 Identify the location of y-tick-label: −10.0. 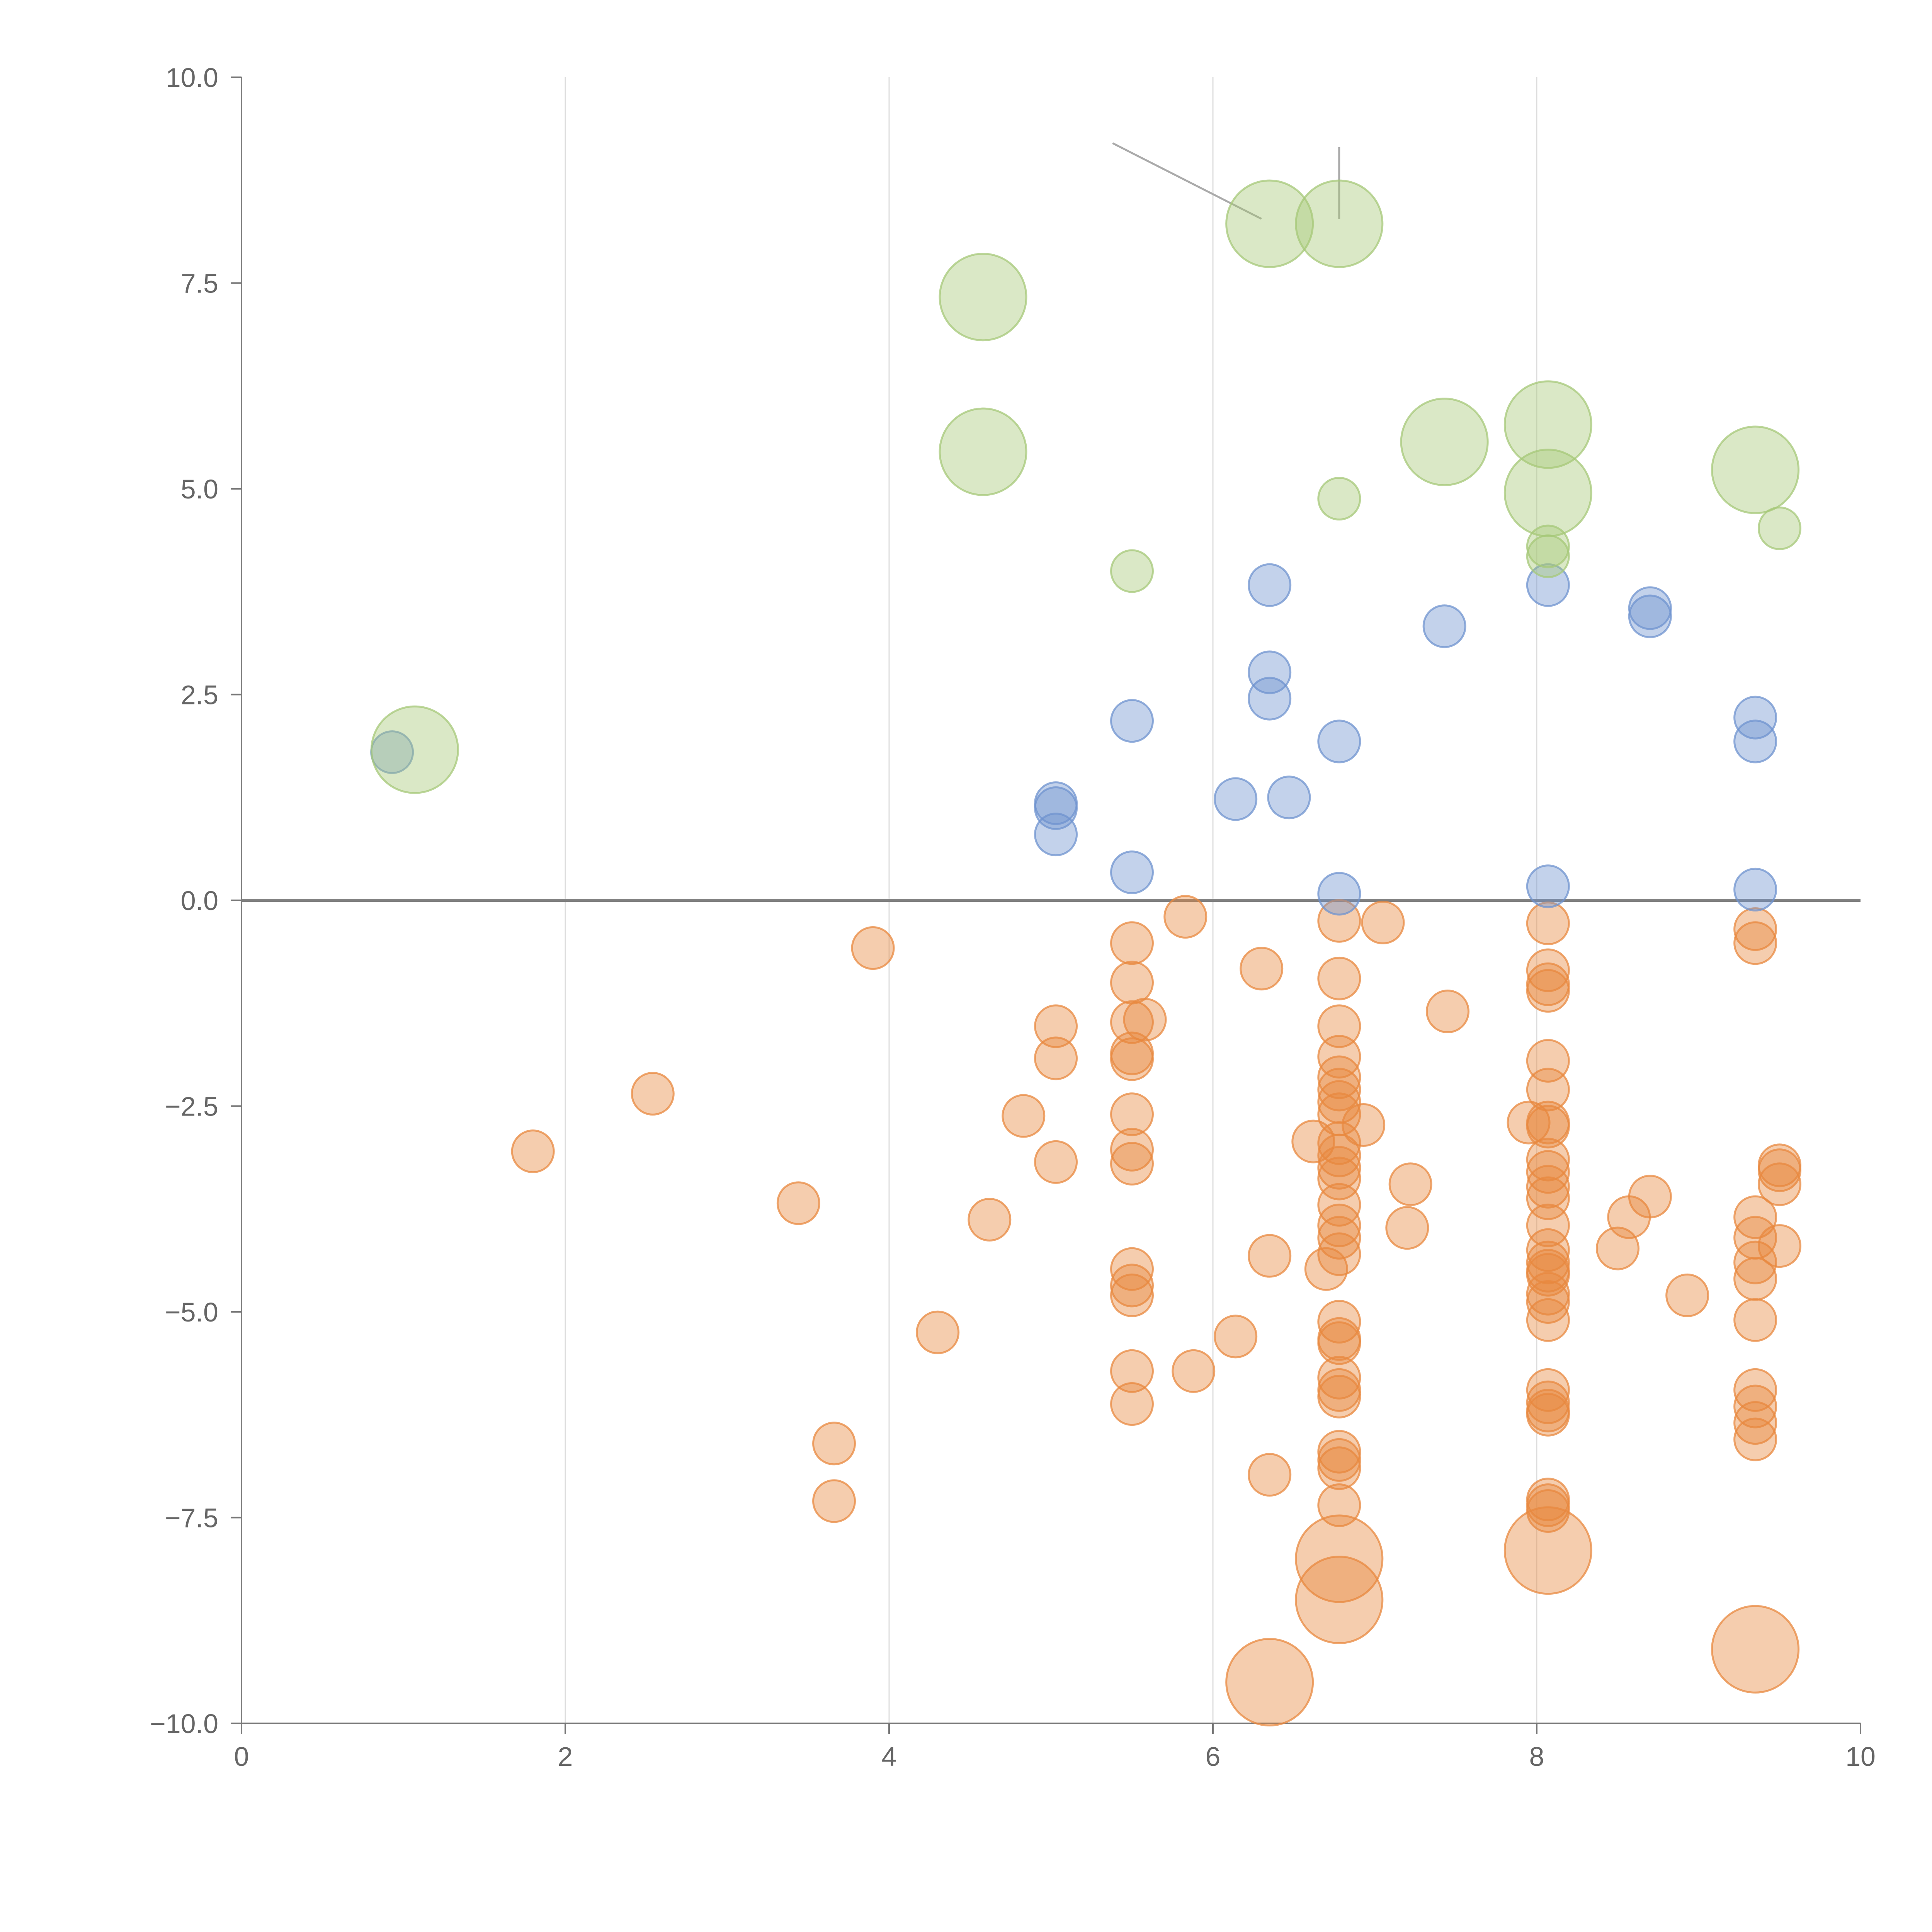
(184, 1724).